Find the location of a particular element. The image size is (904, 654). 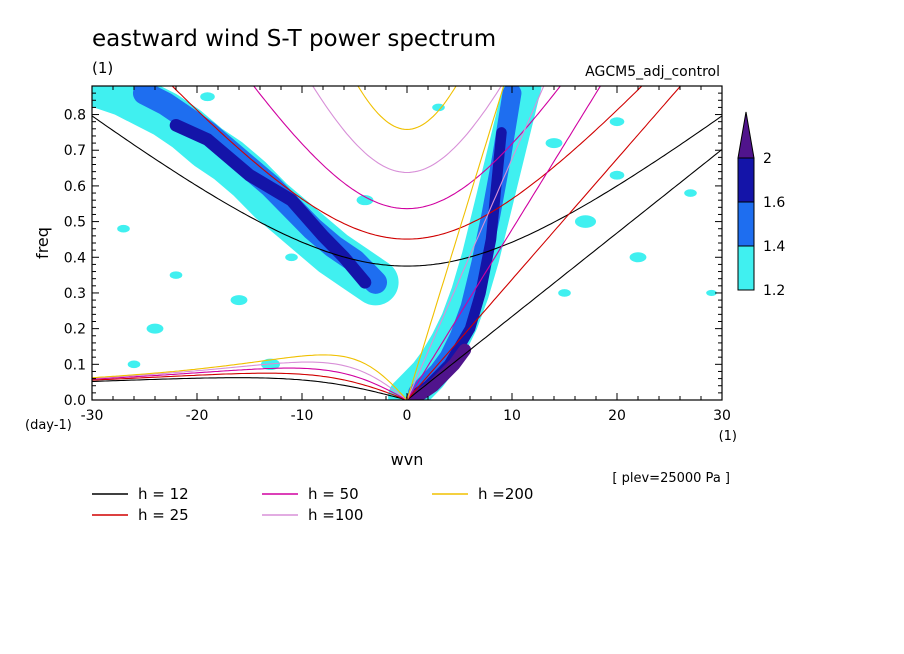

legend-label: h = 12 is located at coordinates (163, 494).